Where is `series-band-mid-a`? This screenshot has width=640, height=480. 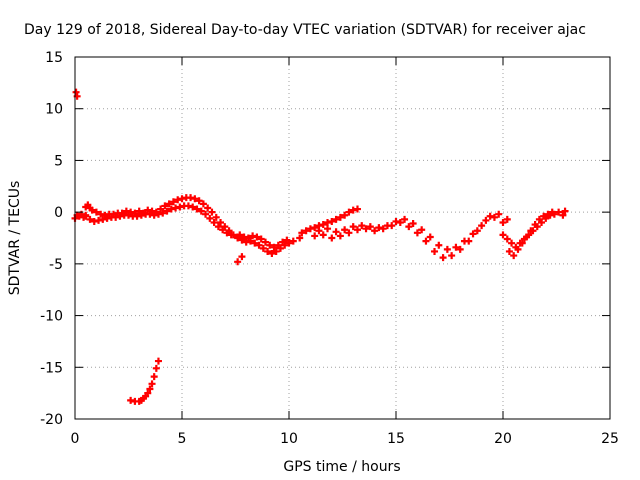 series-band-mid-a is located at coordinates (409, 237).